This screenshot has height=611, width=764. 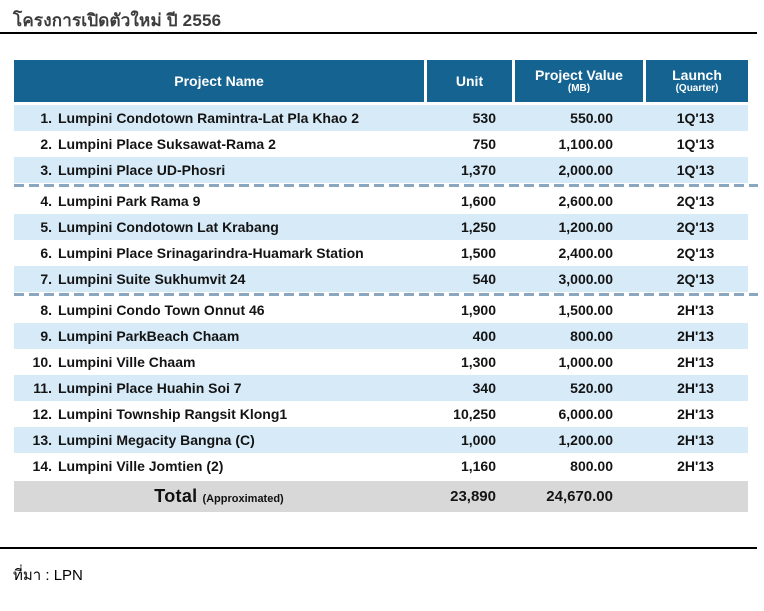 I want to click on project-name-cell: 5. Lumpini Condotown Lat Krabang, so click(x=219, y=227).